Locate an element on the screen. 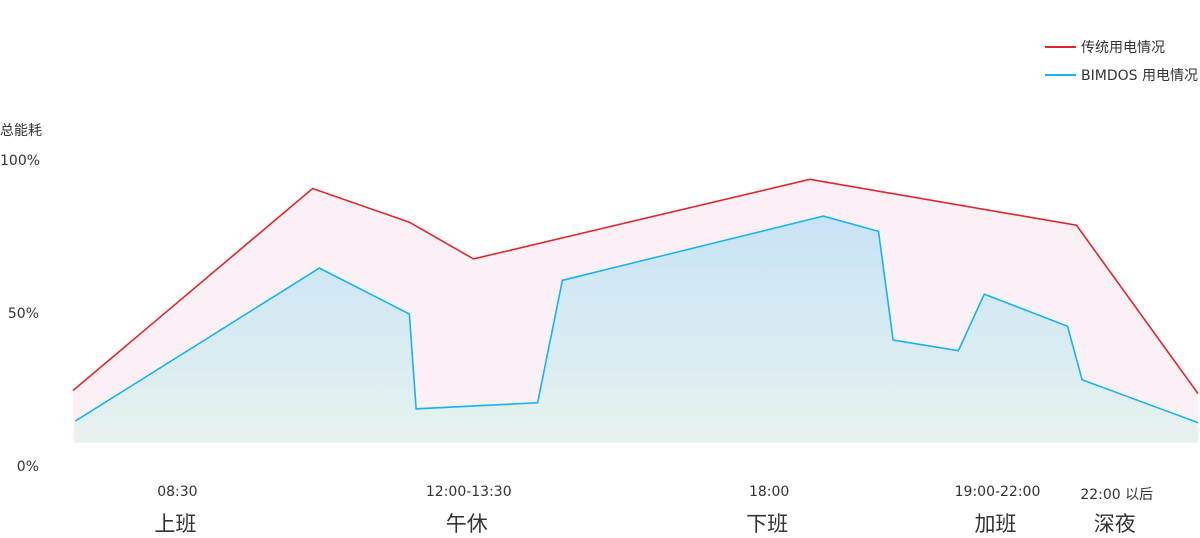  legend-item-bimdos: BIMDOS 用电情况 is located at coordinates (1121, 75).